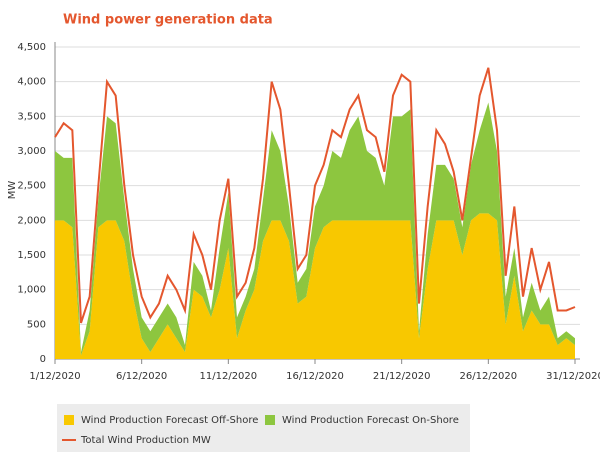 The width and height of the screenshot is (600, 466). Describe the element at coordinates (31, 116) in the screenshot. I see `y-tick-label: 3,500` at that location.